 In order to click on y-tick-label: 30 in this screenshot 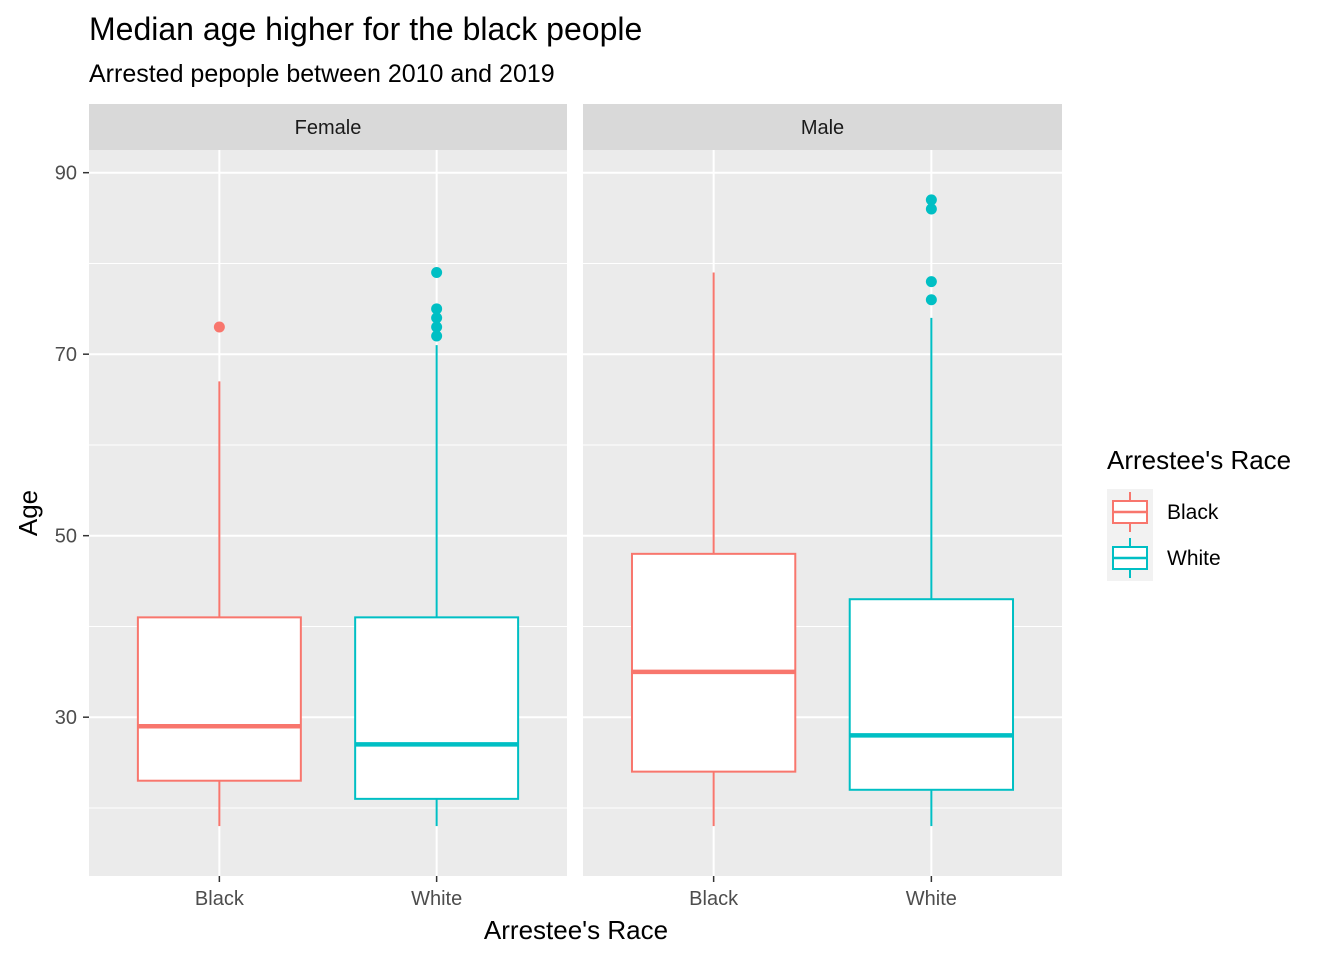, I will do `click(66, 718)`.